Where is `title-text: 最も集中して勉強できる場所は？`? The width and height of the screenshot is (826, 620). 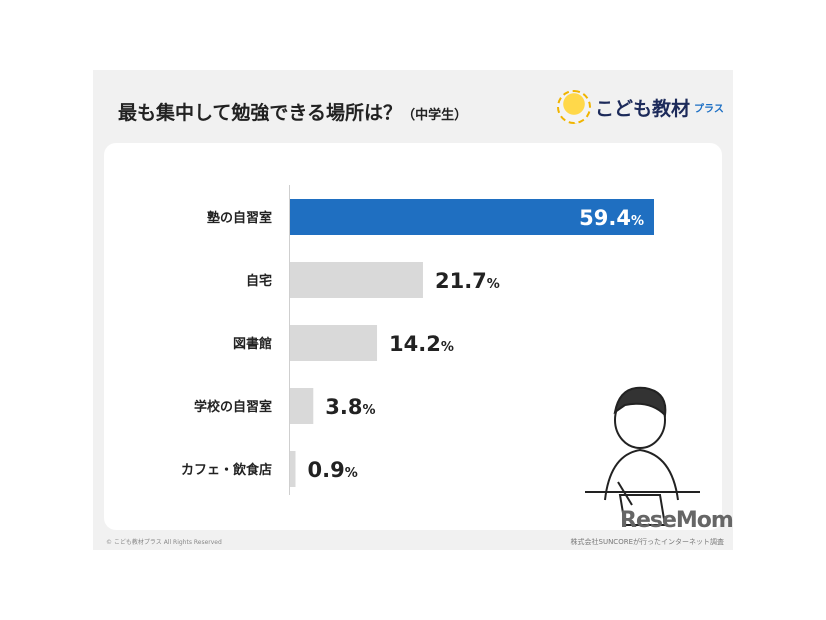 title-text: 最も集中して勉強できる場所は？ is located at coordinates (260, 113).